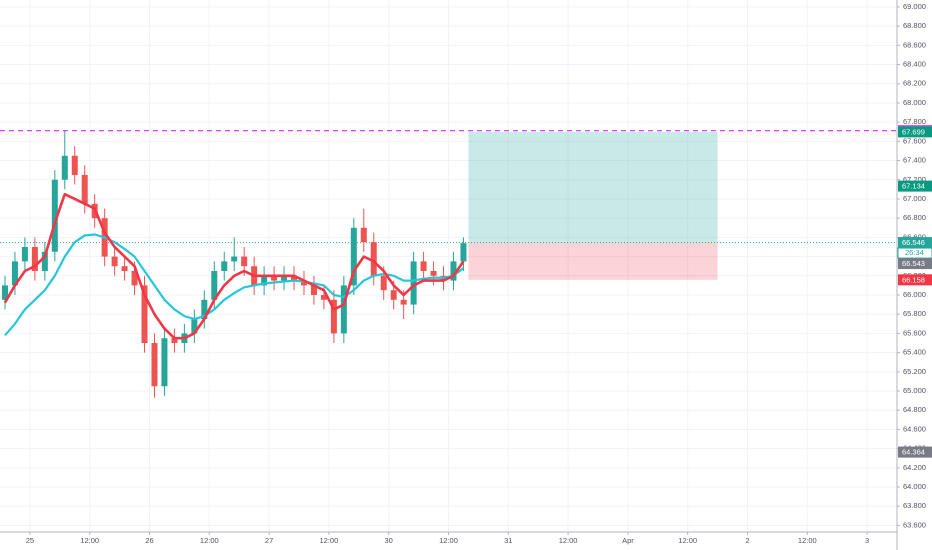  I want to click on y-tick-label: 67.000, so click(914, 198).